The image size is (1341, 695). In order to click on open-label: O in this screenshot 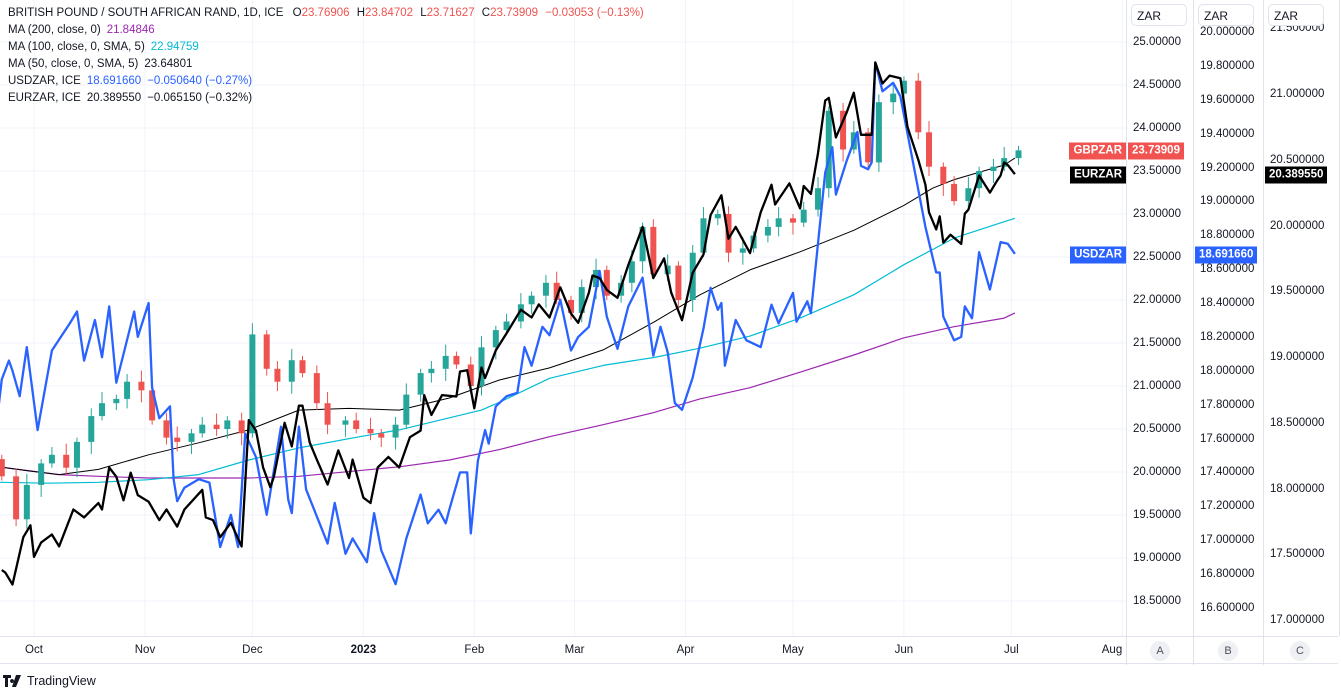, I will do `click(297, 13)`.